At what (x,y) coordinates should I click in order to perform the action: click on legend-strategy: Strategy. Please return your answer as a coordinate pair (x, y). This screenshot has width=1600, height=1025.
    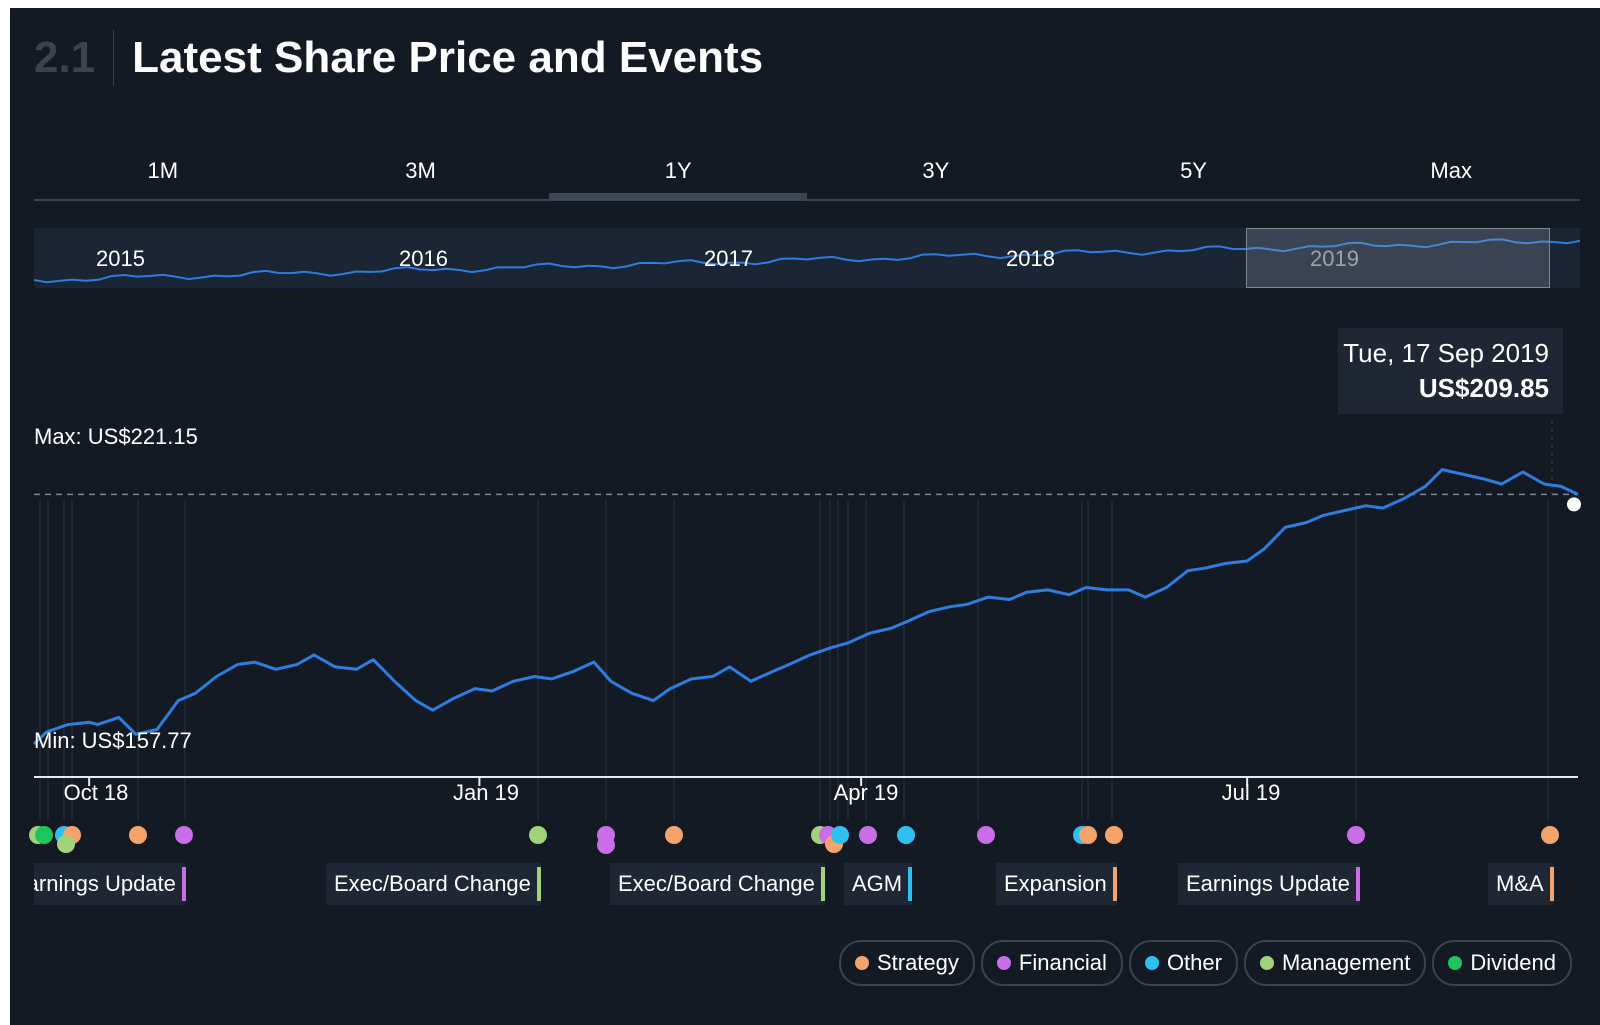
    Looking at the image, I should click on (906, 963).